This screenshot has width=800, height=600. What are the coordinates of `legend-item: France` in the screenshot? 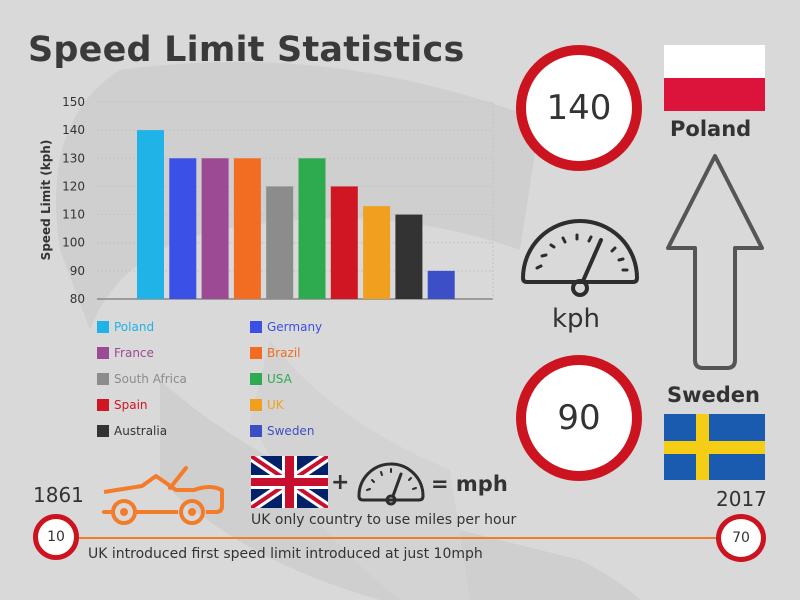 It's located at (125, 353).